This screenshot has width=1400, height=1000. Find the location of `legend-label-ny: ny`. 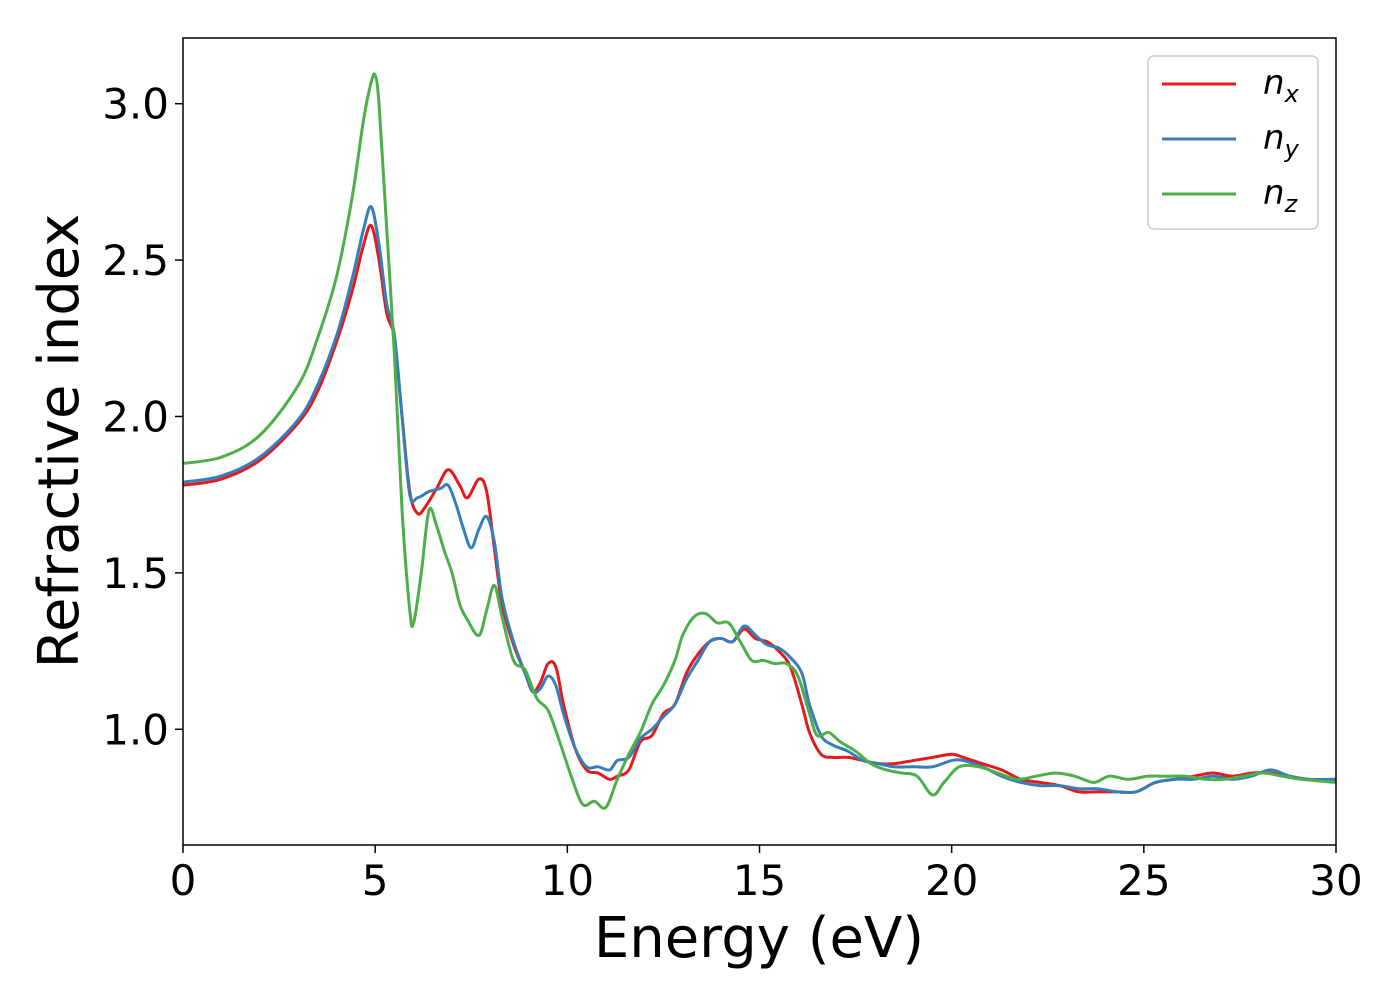

legend-label-ny: ny is located at coordinates (1281, 140).